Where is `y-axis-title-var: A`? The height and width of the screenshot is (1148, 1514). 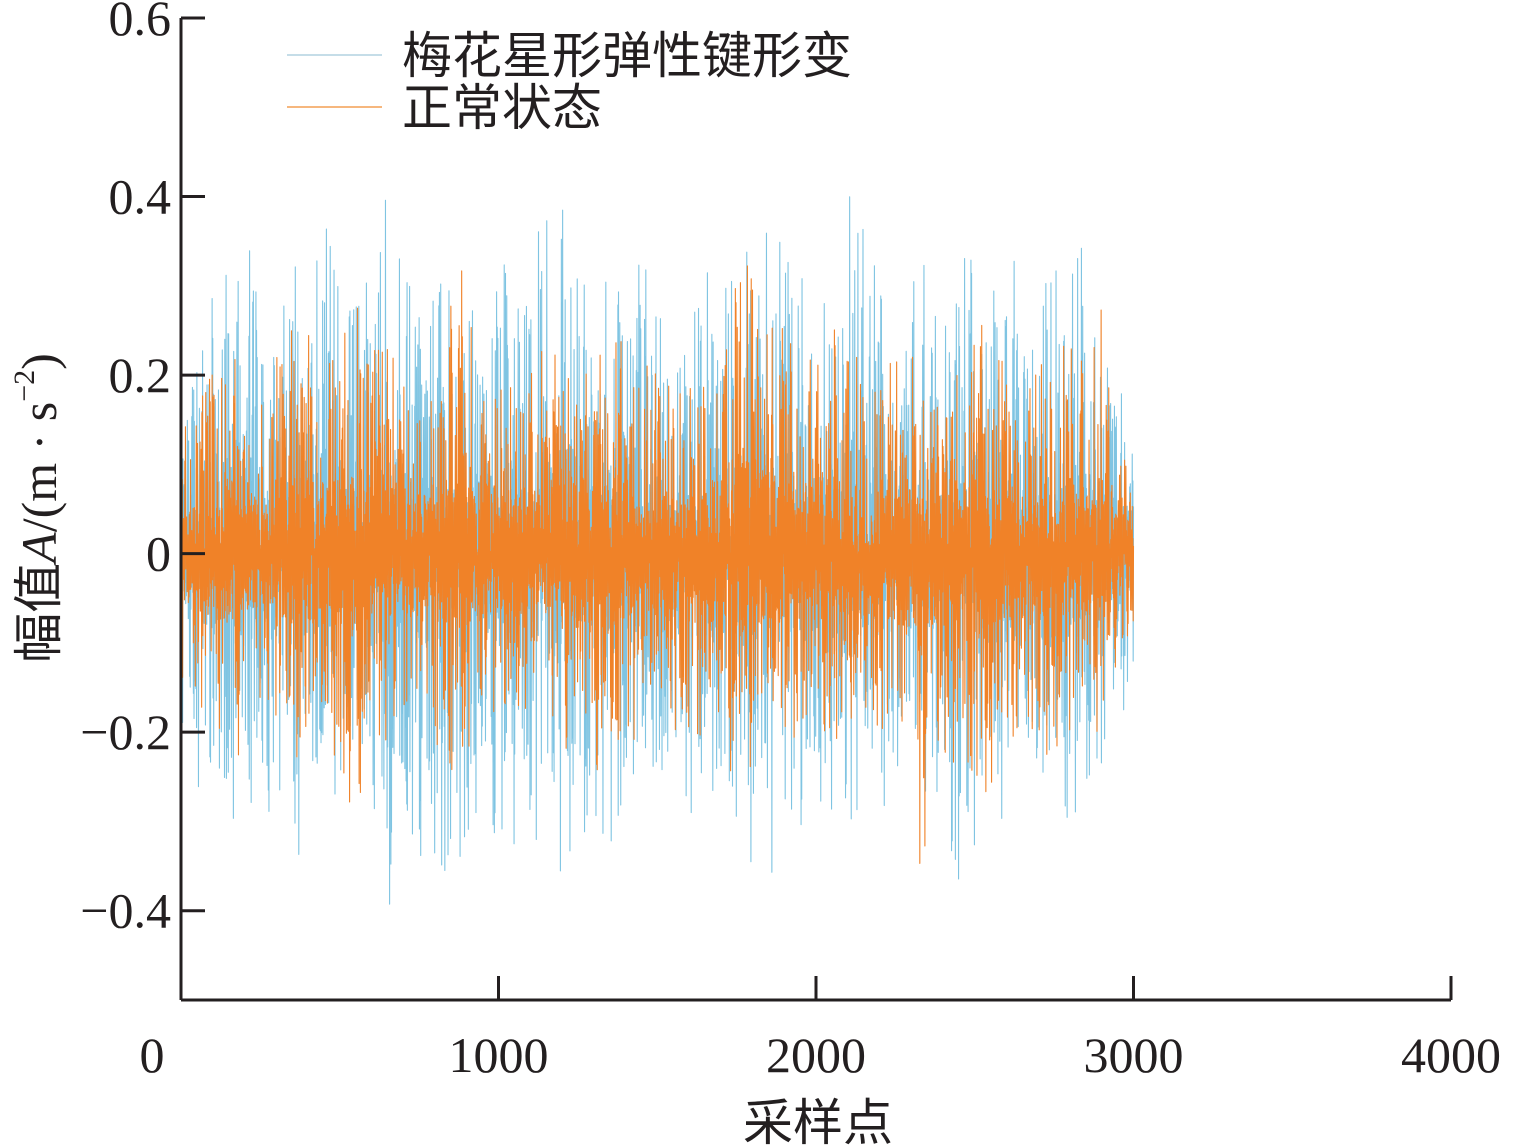
y-axis-title-var: A is located at coordinates (39, 549).